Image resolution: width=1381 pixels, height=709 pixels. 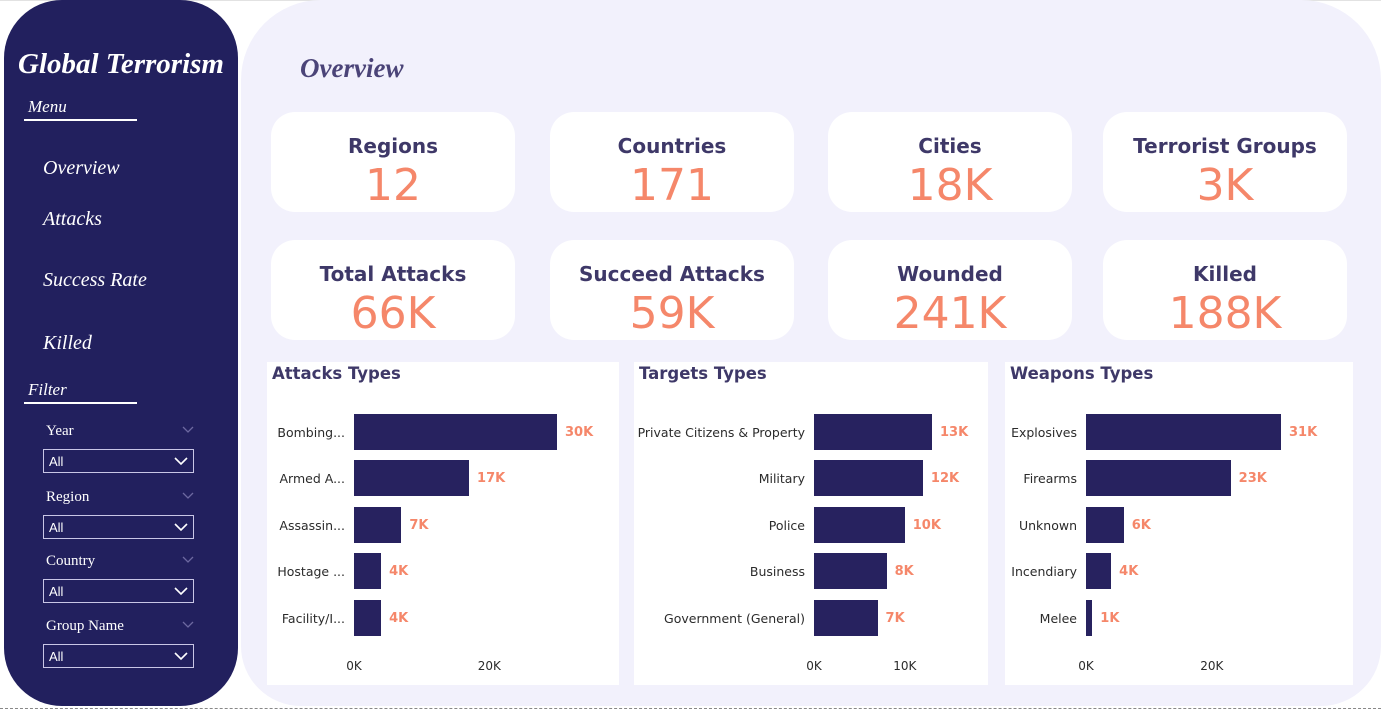 I want to click on data-label: 17K, so click(x=491, y=478).